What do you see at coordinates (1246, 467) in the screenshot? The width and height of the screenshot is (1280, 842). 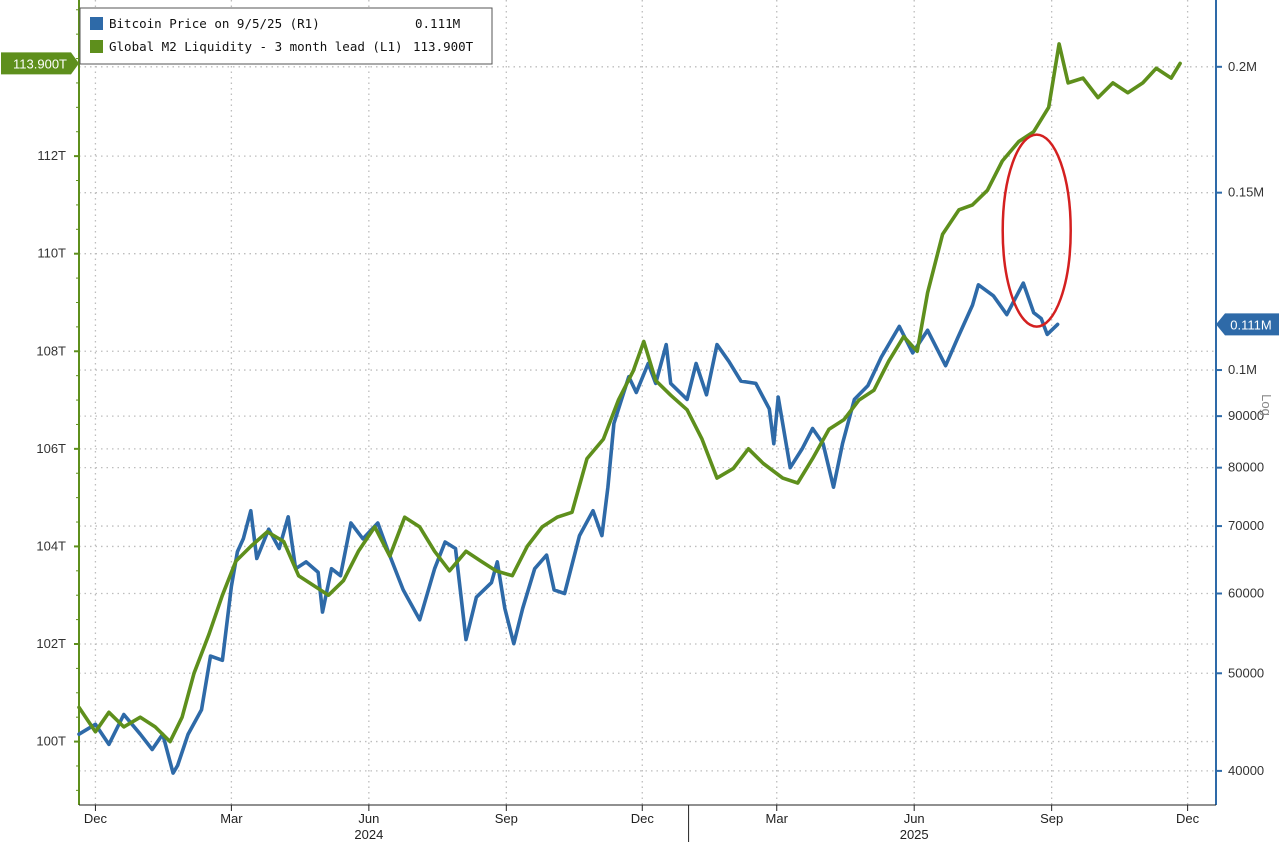 I see `right-tick-label: 80000` at bounding box center [1246, 467].